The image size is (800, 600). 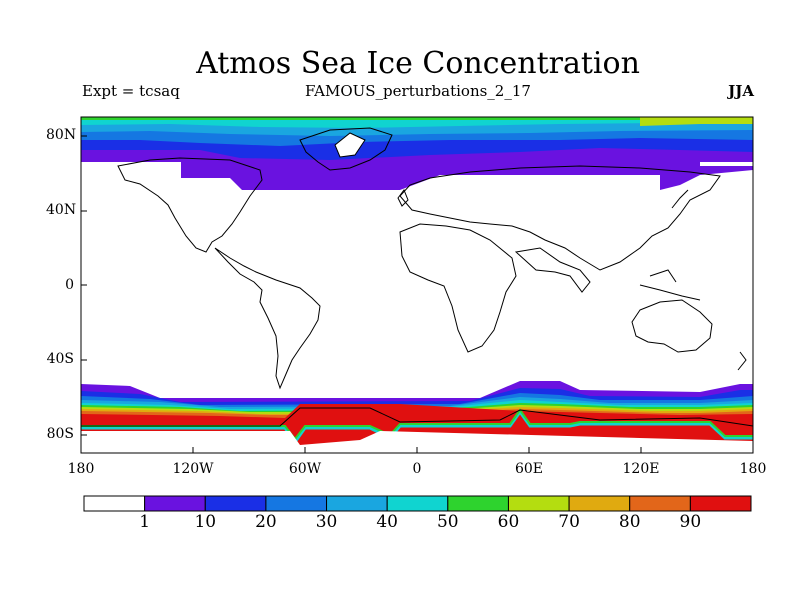 I want to click on colorbar-tick-label: 20, so click(x=266, y=522).